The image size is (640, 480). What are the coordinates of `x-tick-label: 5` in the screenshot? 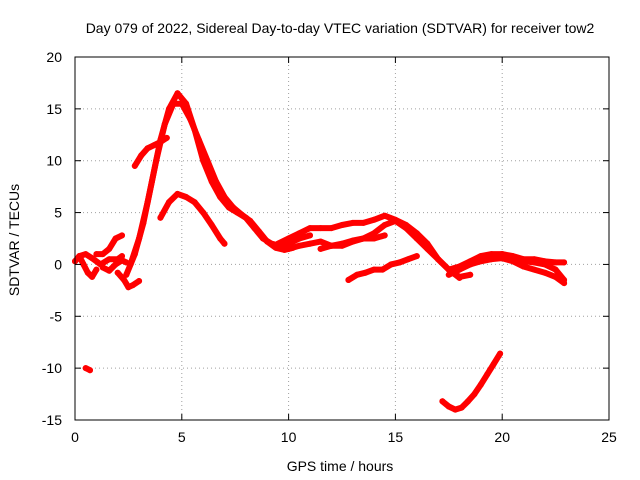 It's located at (182, 437).